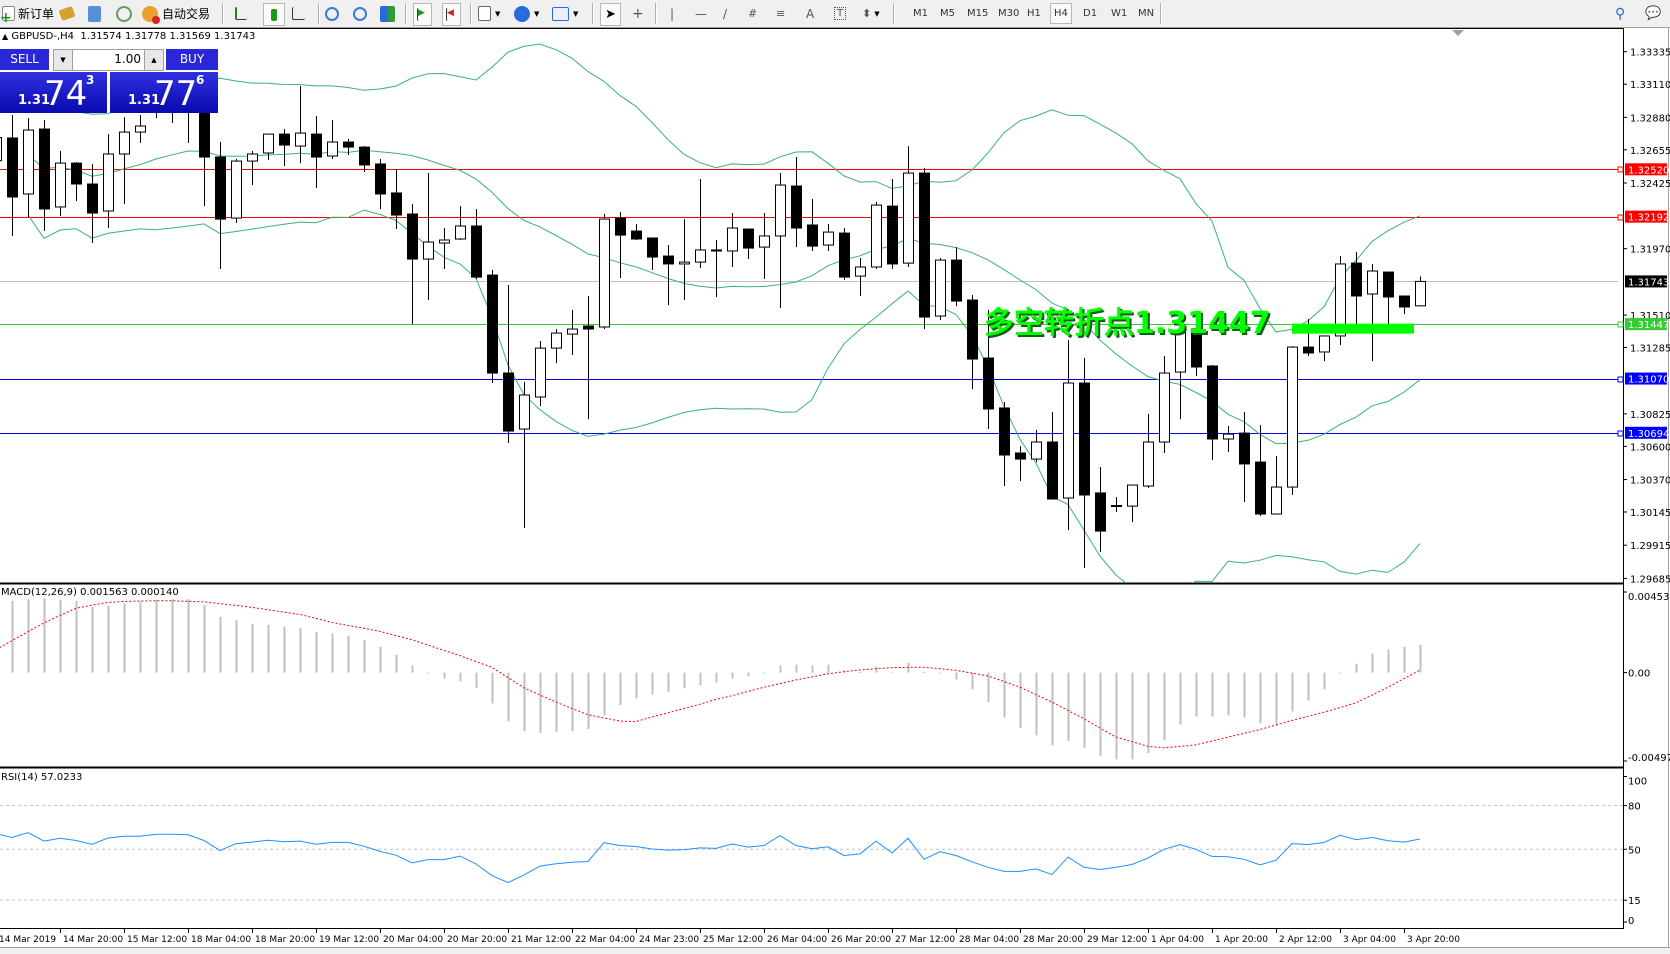 The width and height of the screenshot is (1670, 954). Describe the element at coordinates (451, 14) in the screenshot. I see `chart-shift-button: ◀` at that location.